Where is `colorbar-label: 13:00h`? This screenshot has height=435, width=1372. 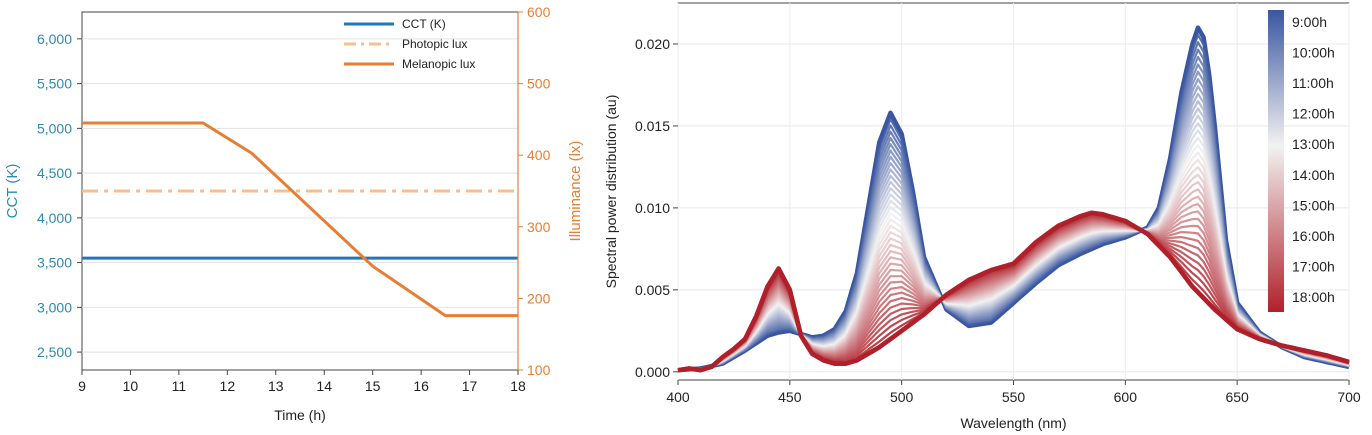 colorbar-label: 13:00h is located at coordinates (1313, 144).